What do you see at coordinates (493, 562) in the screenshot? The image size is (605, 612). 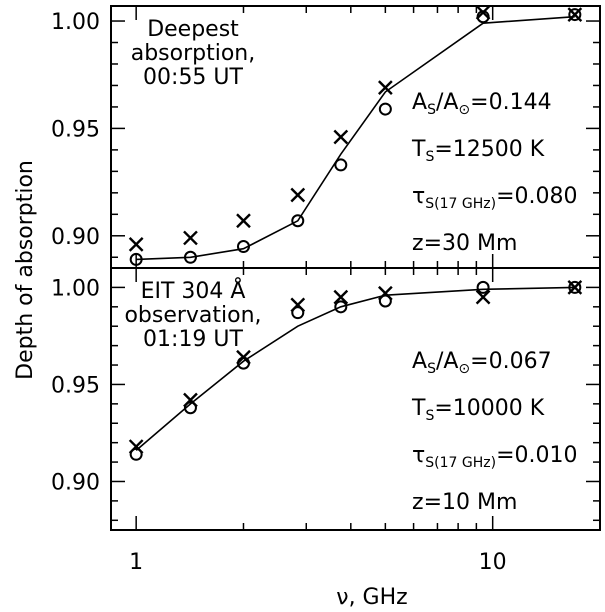 I see `x-tick-label: 10` at bounding box center [493, 562].